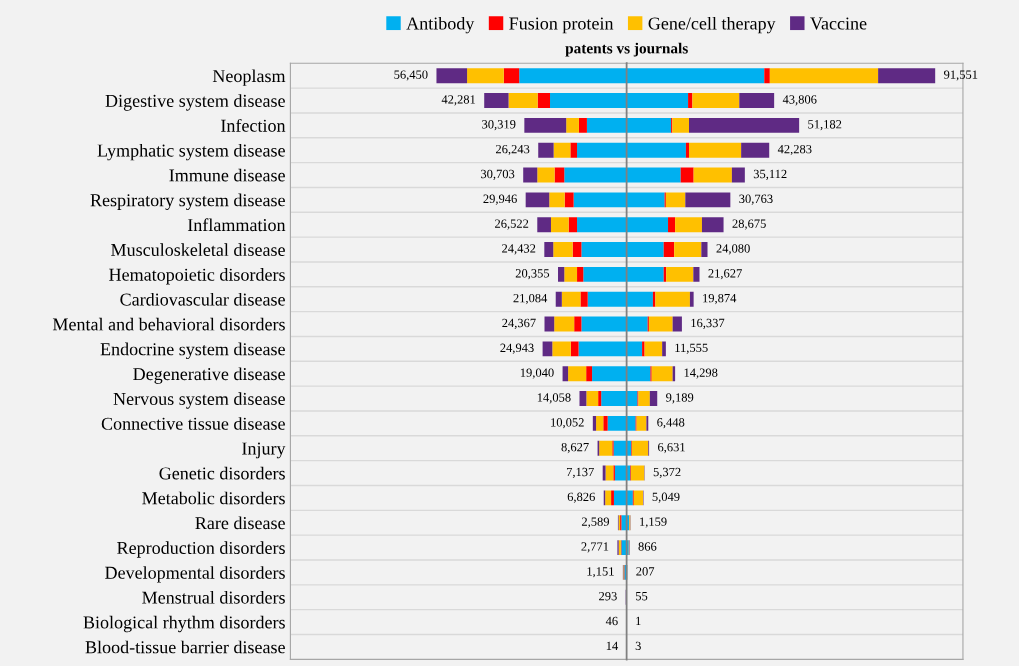  I want to click on annotation: 42,283, so click(794, 150).